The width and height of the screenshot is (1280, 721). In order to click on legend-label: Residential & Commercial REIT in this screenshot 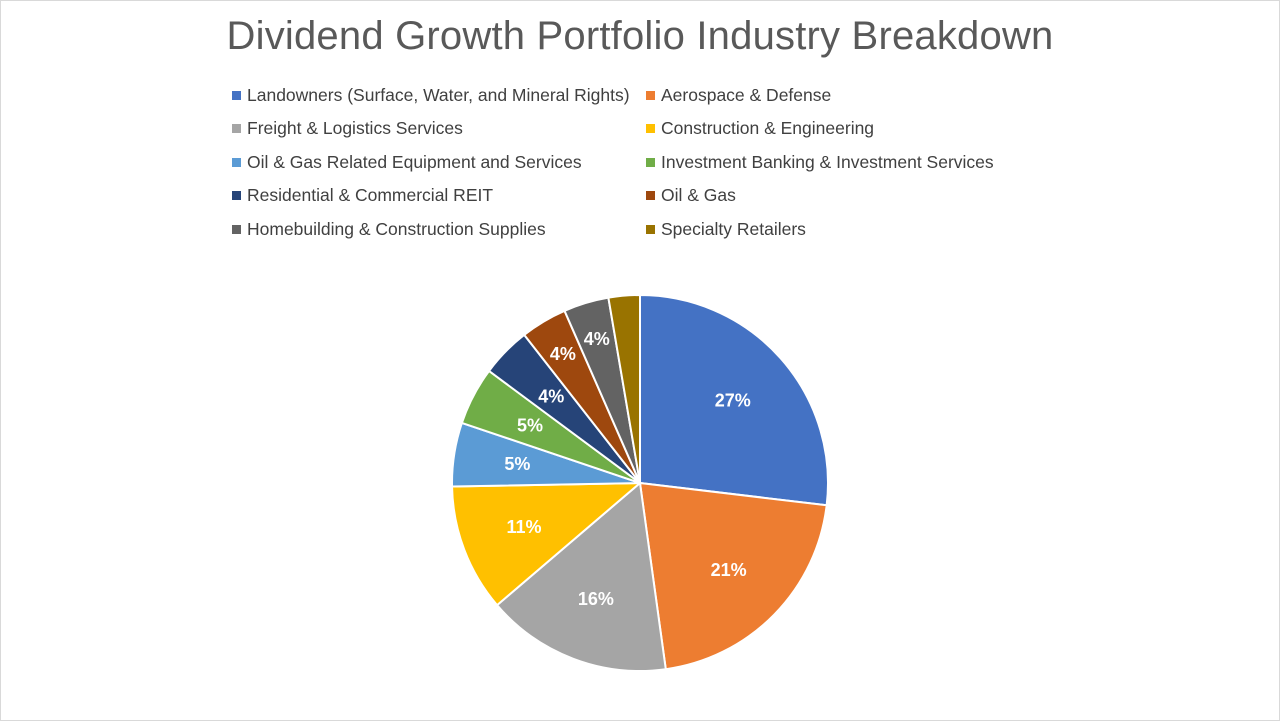, I will do `click(370, 195)`.